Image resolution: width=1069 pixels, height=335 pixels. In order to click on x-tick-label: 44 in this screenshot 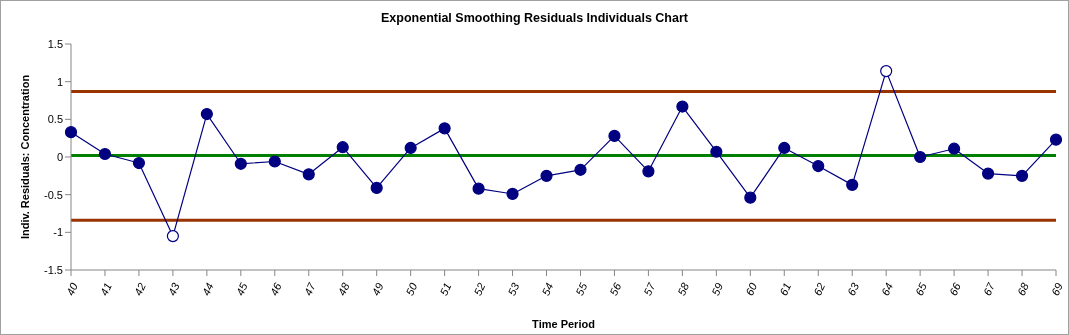, I will do `click(207, 289)`.